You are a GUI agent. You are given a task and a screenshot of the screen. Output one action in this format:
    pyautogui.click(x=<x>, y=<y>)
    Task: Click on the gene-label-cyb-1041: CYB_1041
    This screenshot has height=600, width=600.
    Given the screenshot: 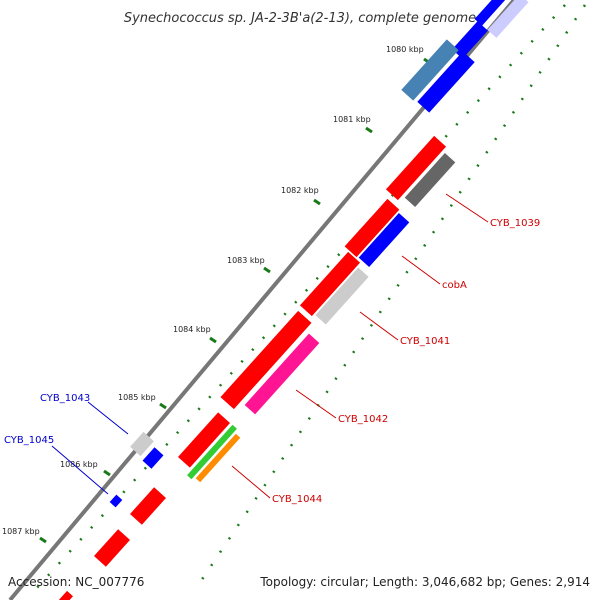 What is the action you would take?
    pyautogui.click(x=425, y=341)
    